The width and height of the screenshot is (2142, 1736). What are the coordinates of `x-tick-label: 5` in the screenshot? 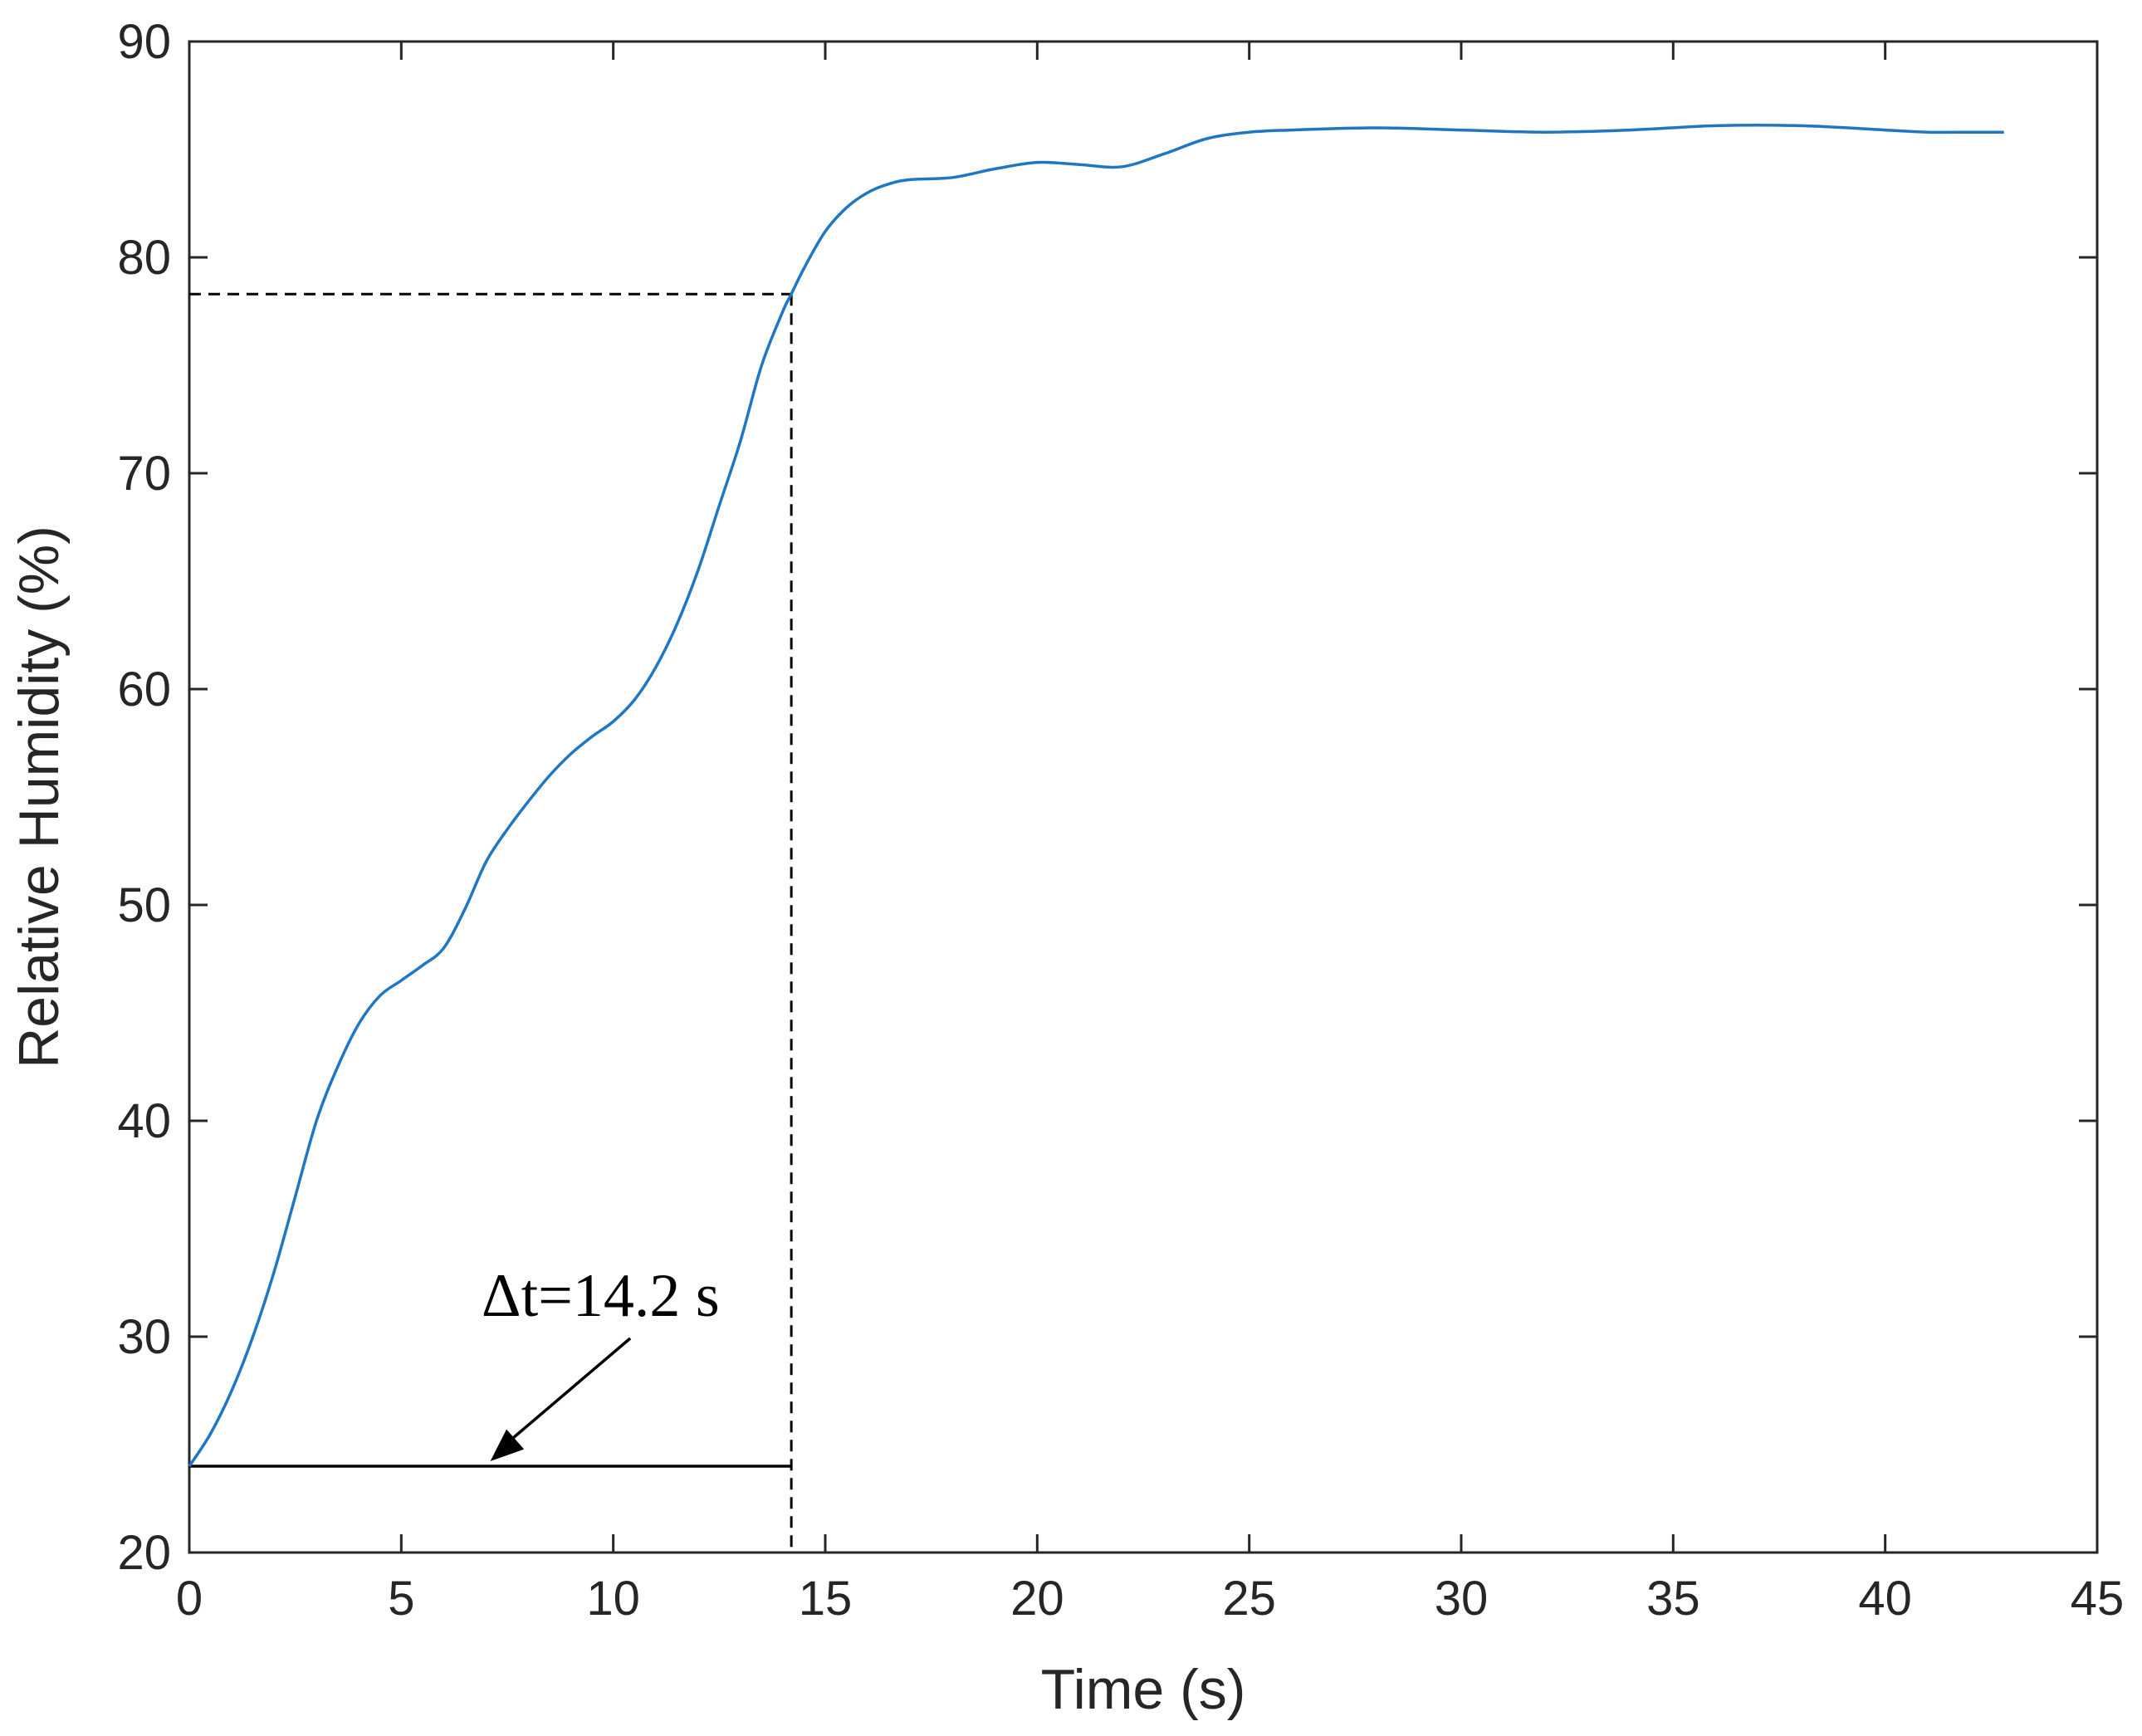 It's located at (401, 1599).